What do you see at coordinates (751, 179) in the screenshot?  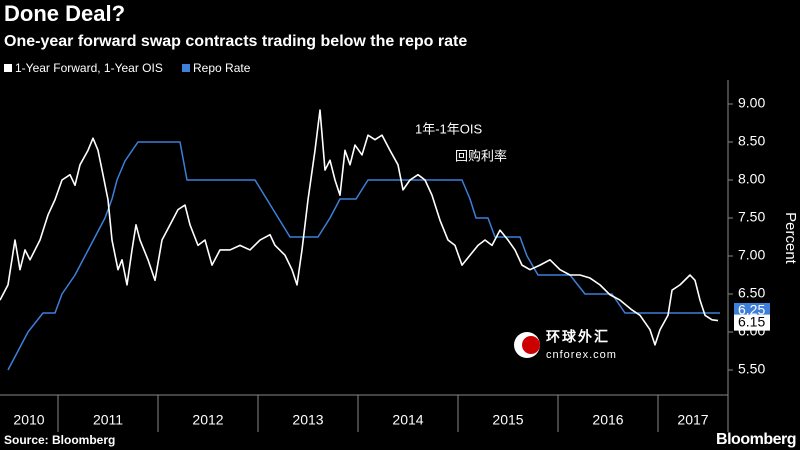 I see `y-tick-label: 8.00` at bounding box center [751, 179].